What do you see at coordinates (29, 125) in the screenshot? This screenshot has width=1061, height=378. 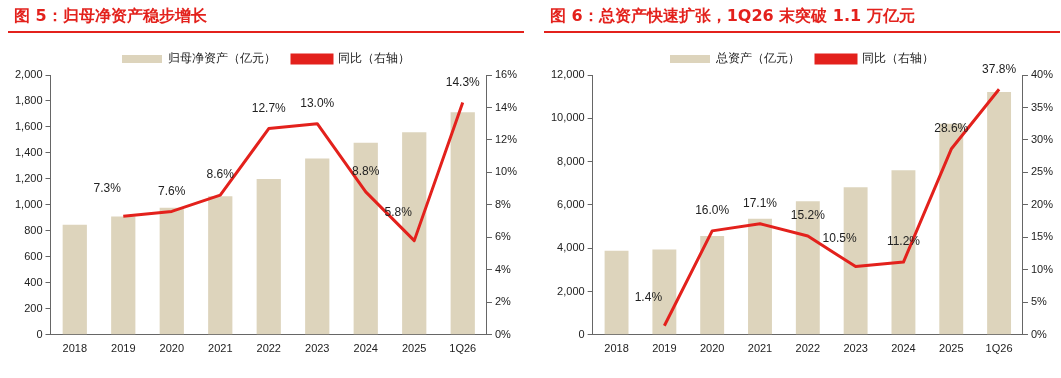 I see `y-tick-label: 1,600` at bounding box center [29, 125].